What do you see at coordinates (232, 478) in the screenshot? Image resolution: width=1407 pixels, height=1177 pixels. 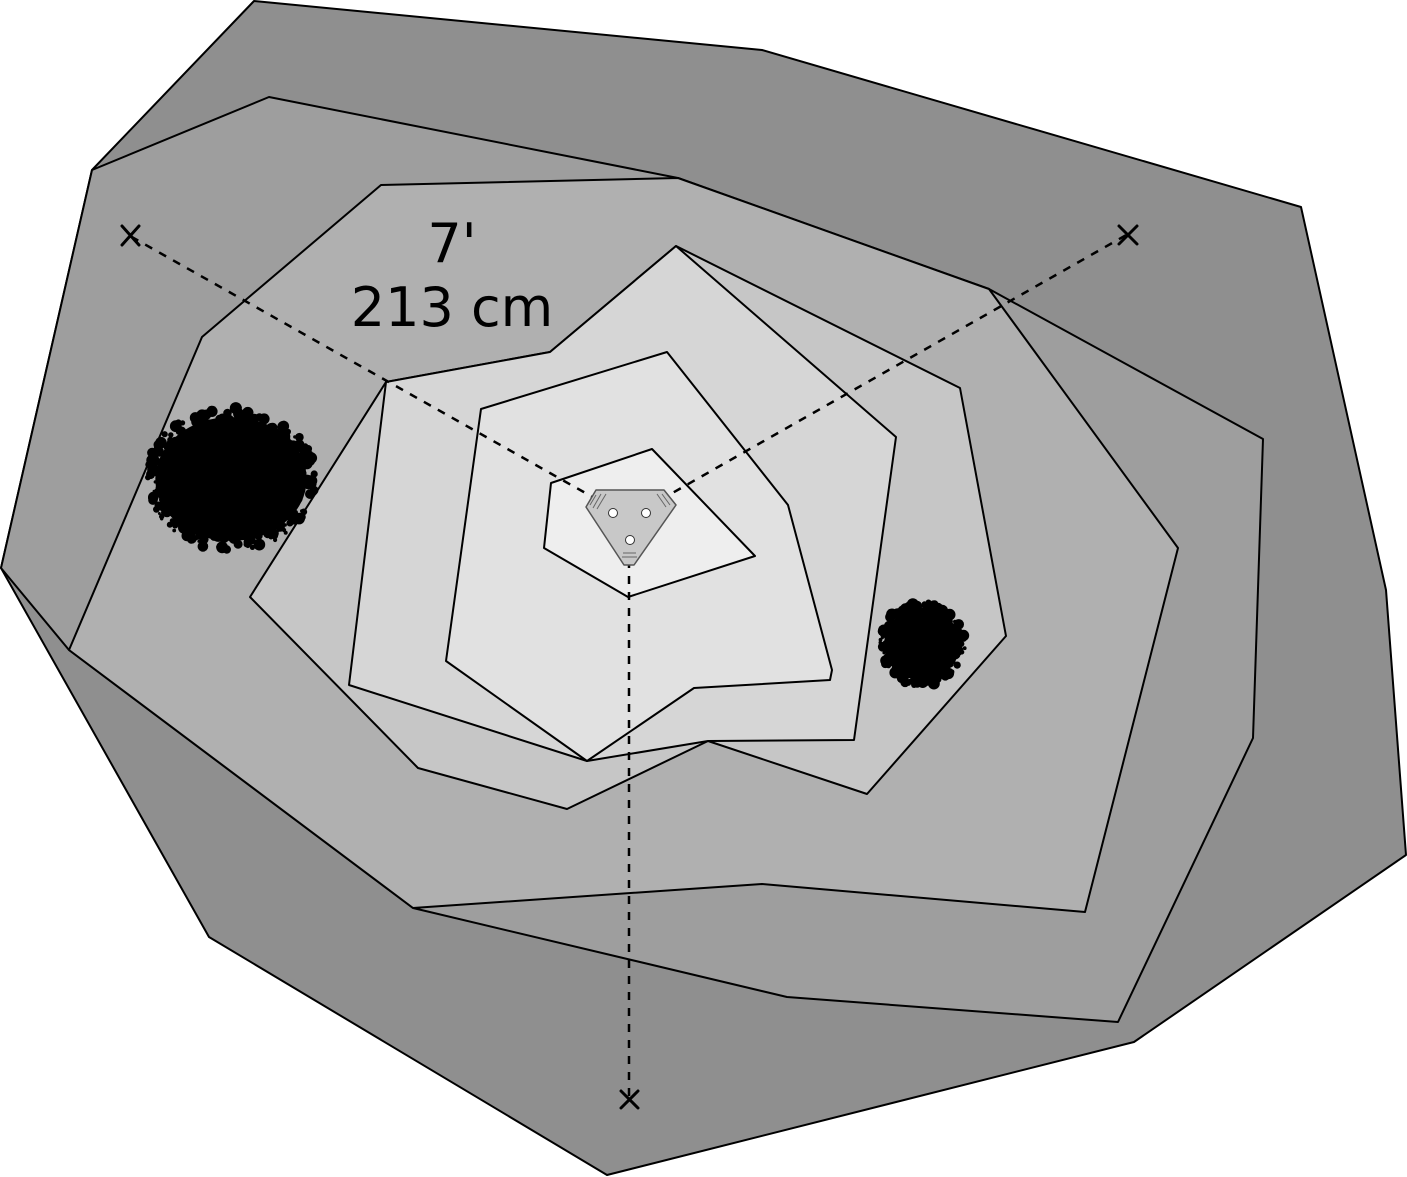 I see `shrub-large-icon` at bounding box center [232, 478].